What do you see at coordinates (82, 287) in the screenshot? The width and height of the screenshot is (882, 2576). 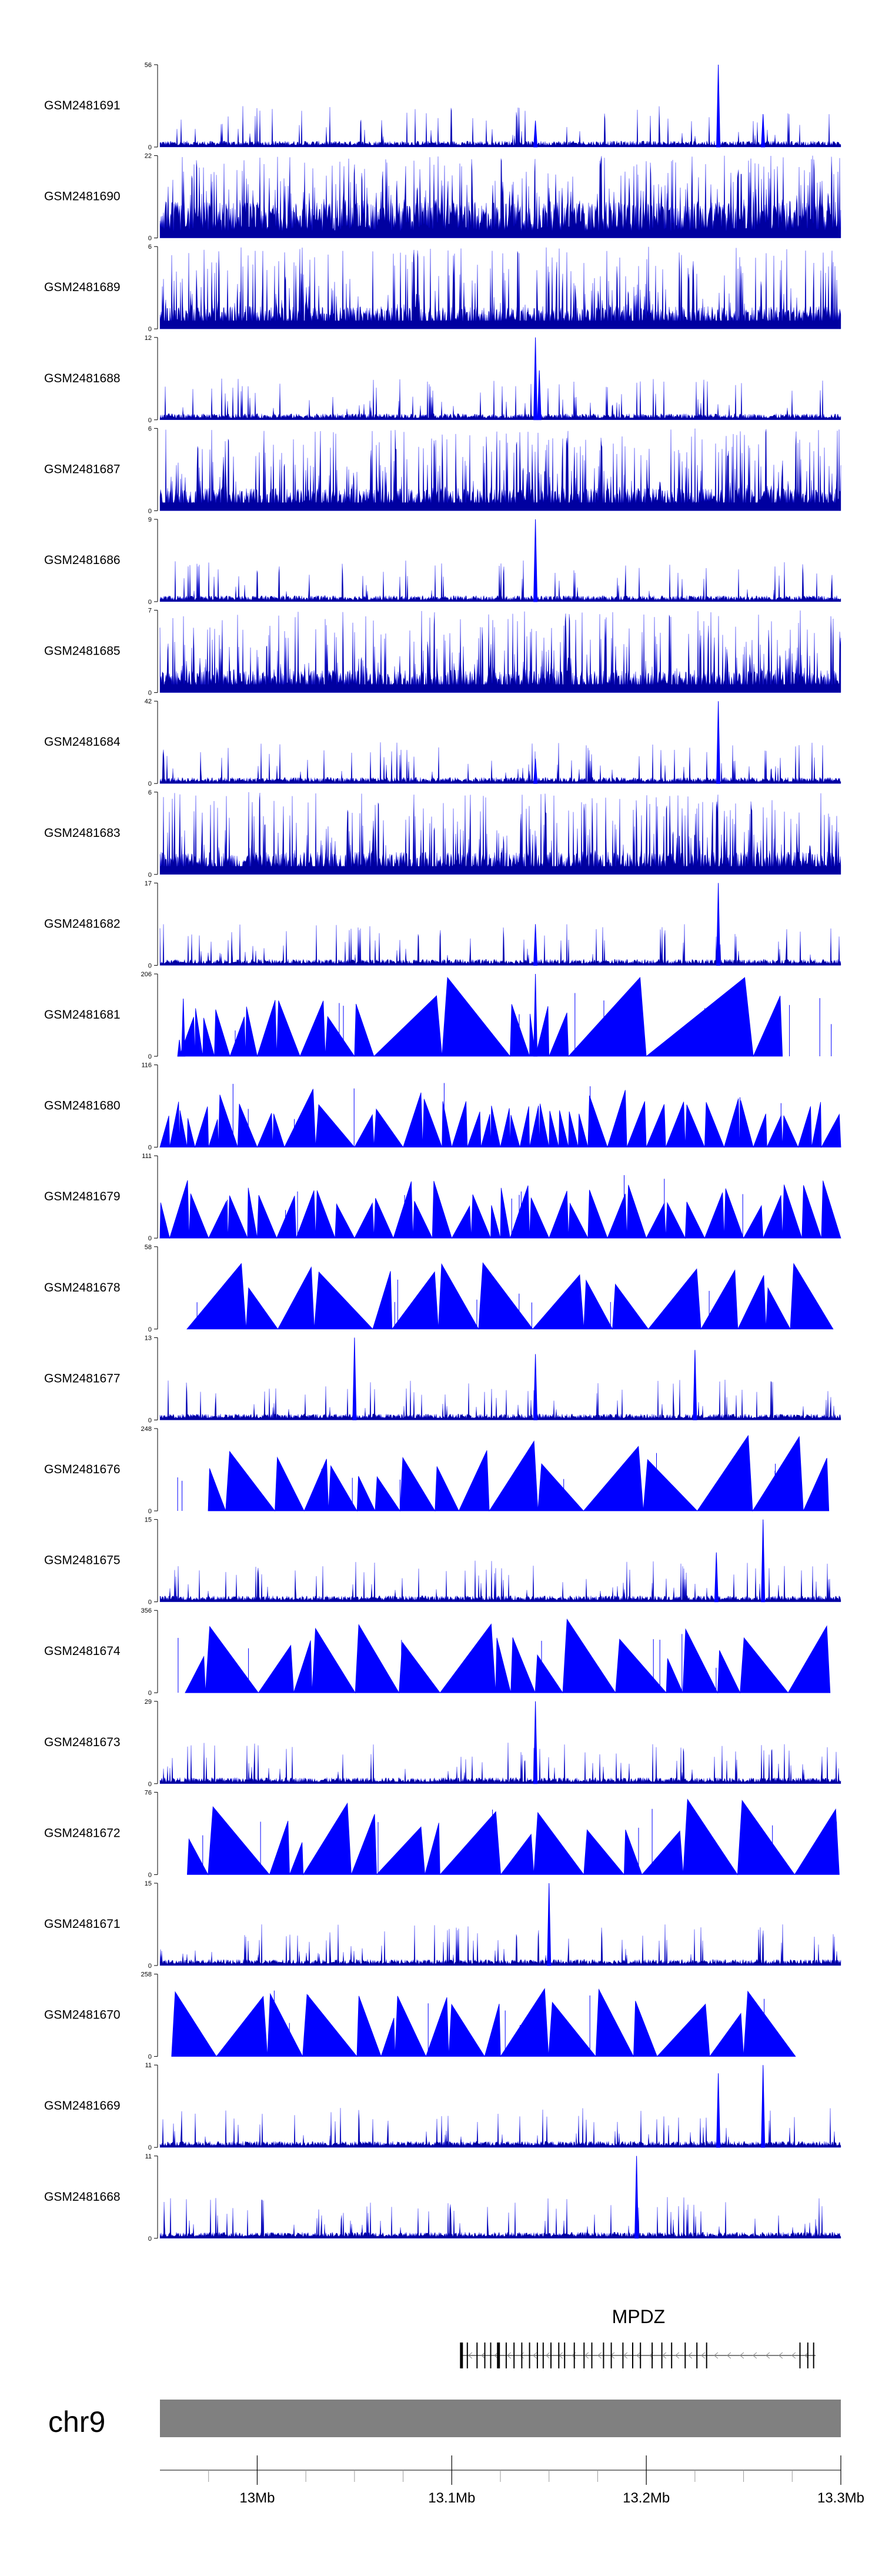 I see `track-label: GSM2481689` at bounding box center [82, 287].